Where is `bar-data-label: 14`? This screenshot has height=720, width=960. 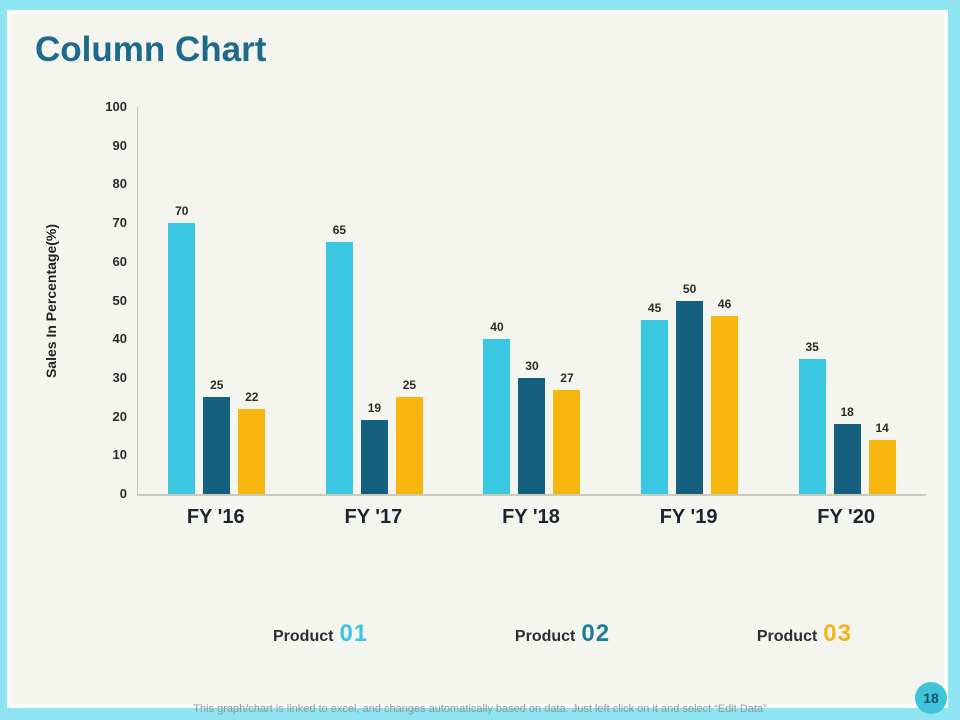
bar-data-label: 14 is located at coordinates (882, 427).